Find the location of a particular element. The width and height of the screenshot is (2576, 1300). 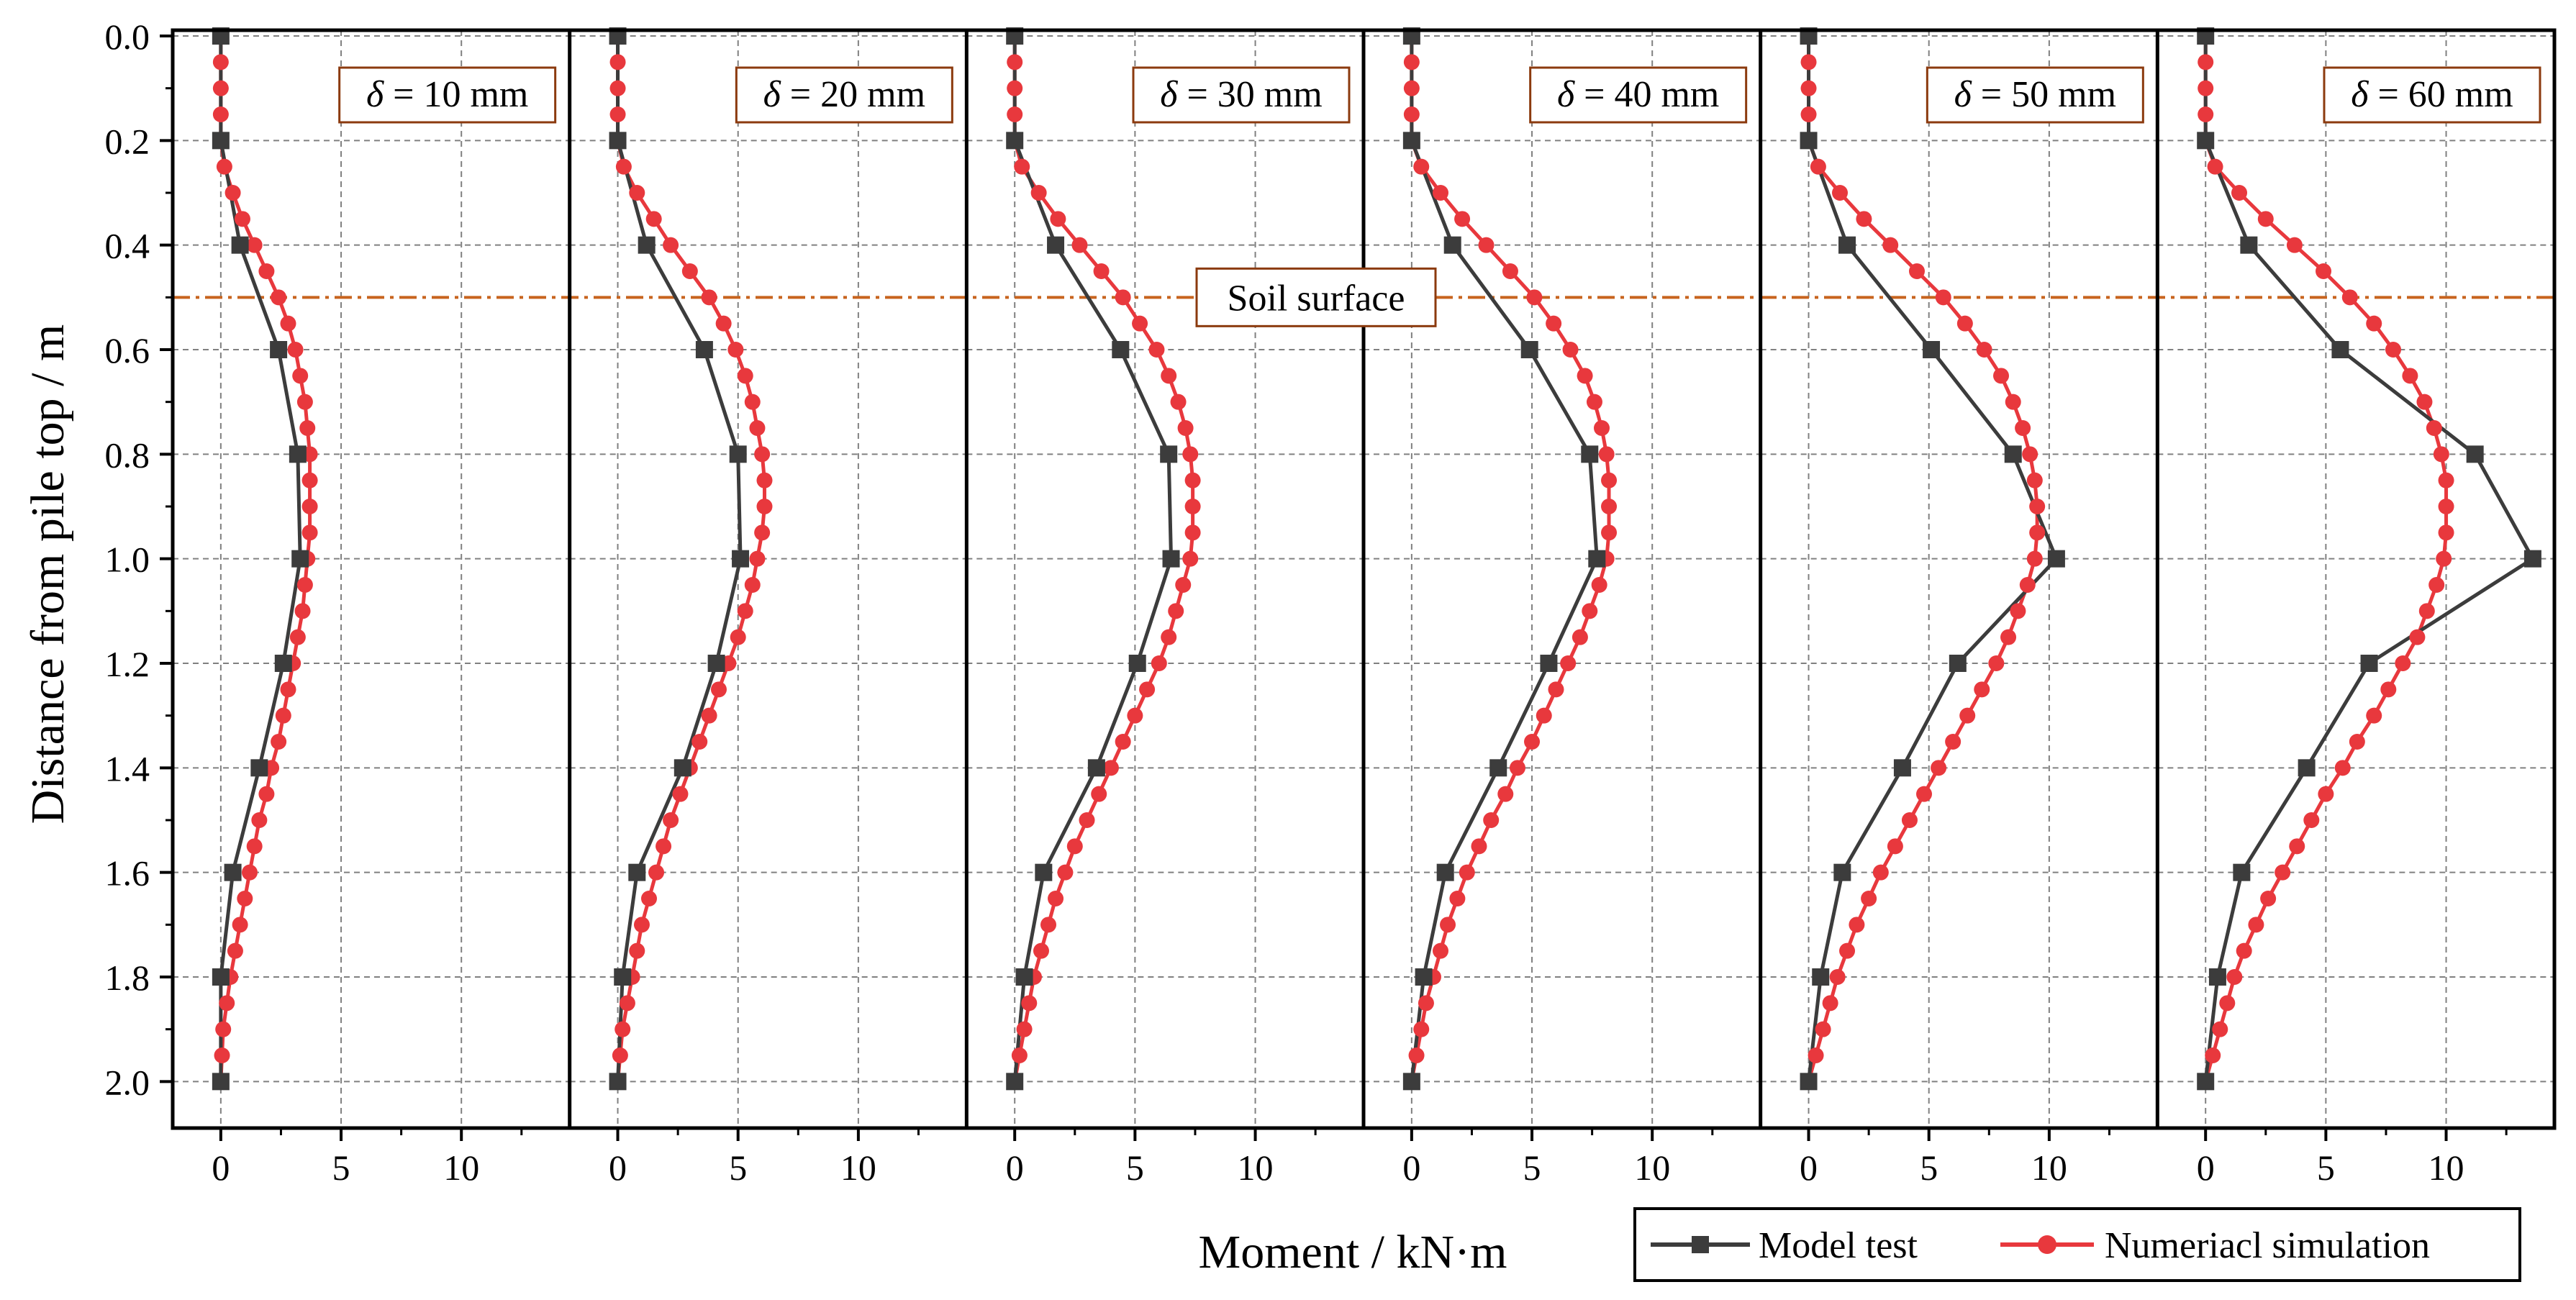

legend-marker-sim is located at coordinates (2047, 1244).